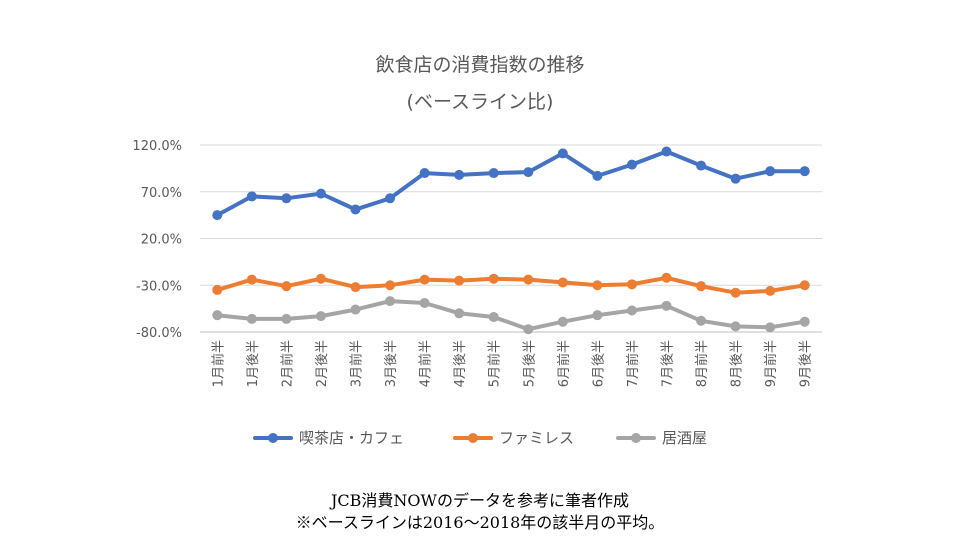 This screenshot has width=960, height=540. Describe the element at coordinates (564, 363) in the screenshot. I see `x-tick-label: 6月前半` at that location.